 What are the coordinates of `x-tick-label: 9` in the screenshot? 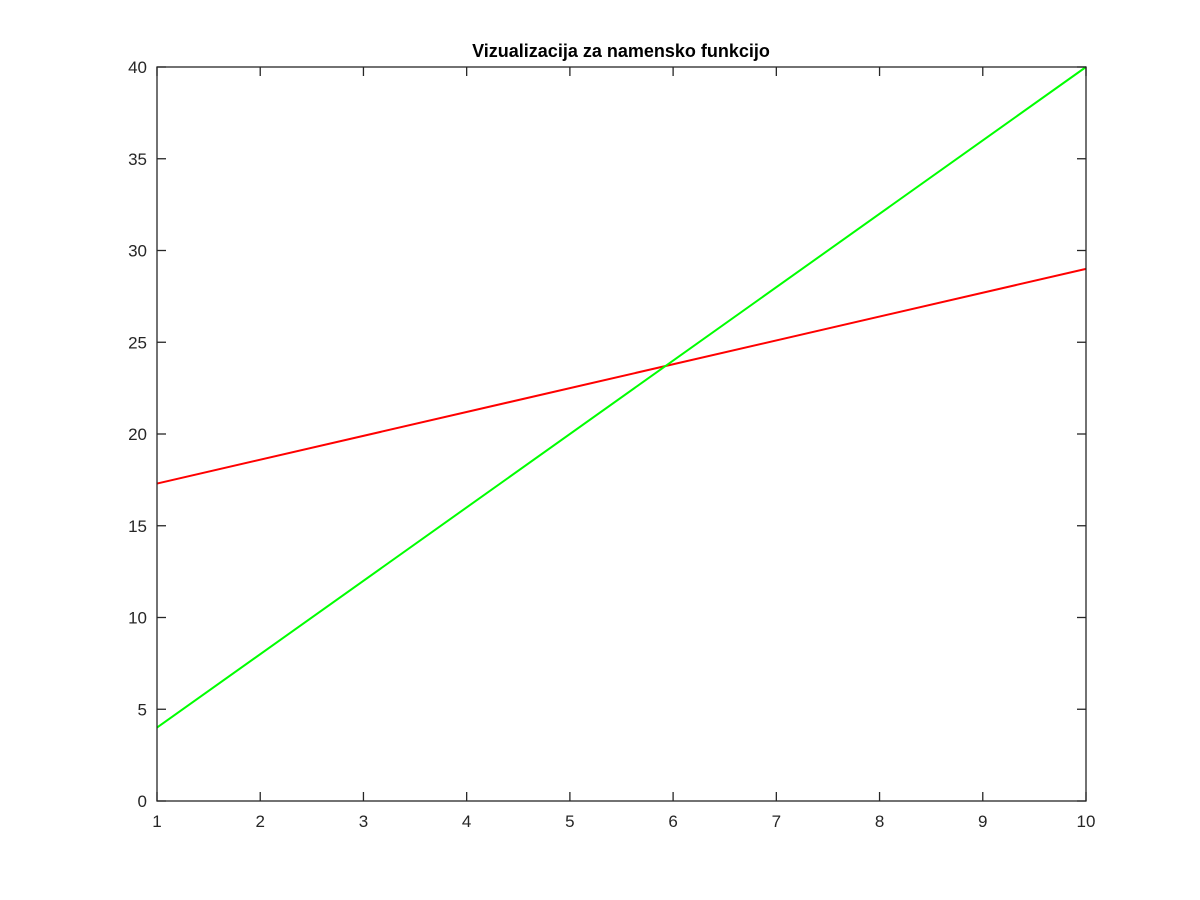 It's located at (982, 821).